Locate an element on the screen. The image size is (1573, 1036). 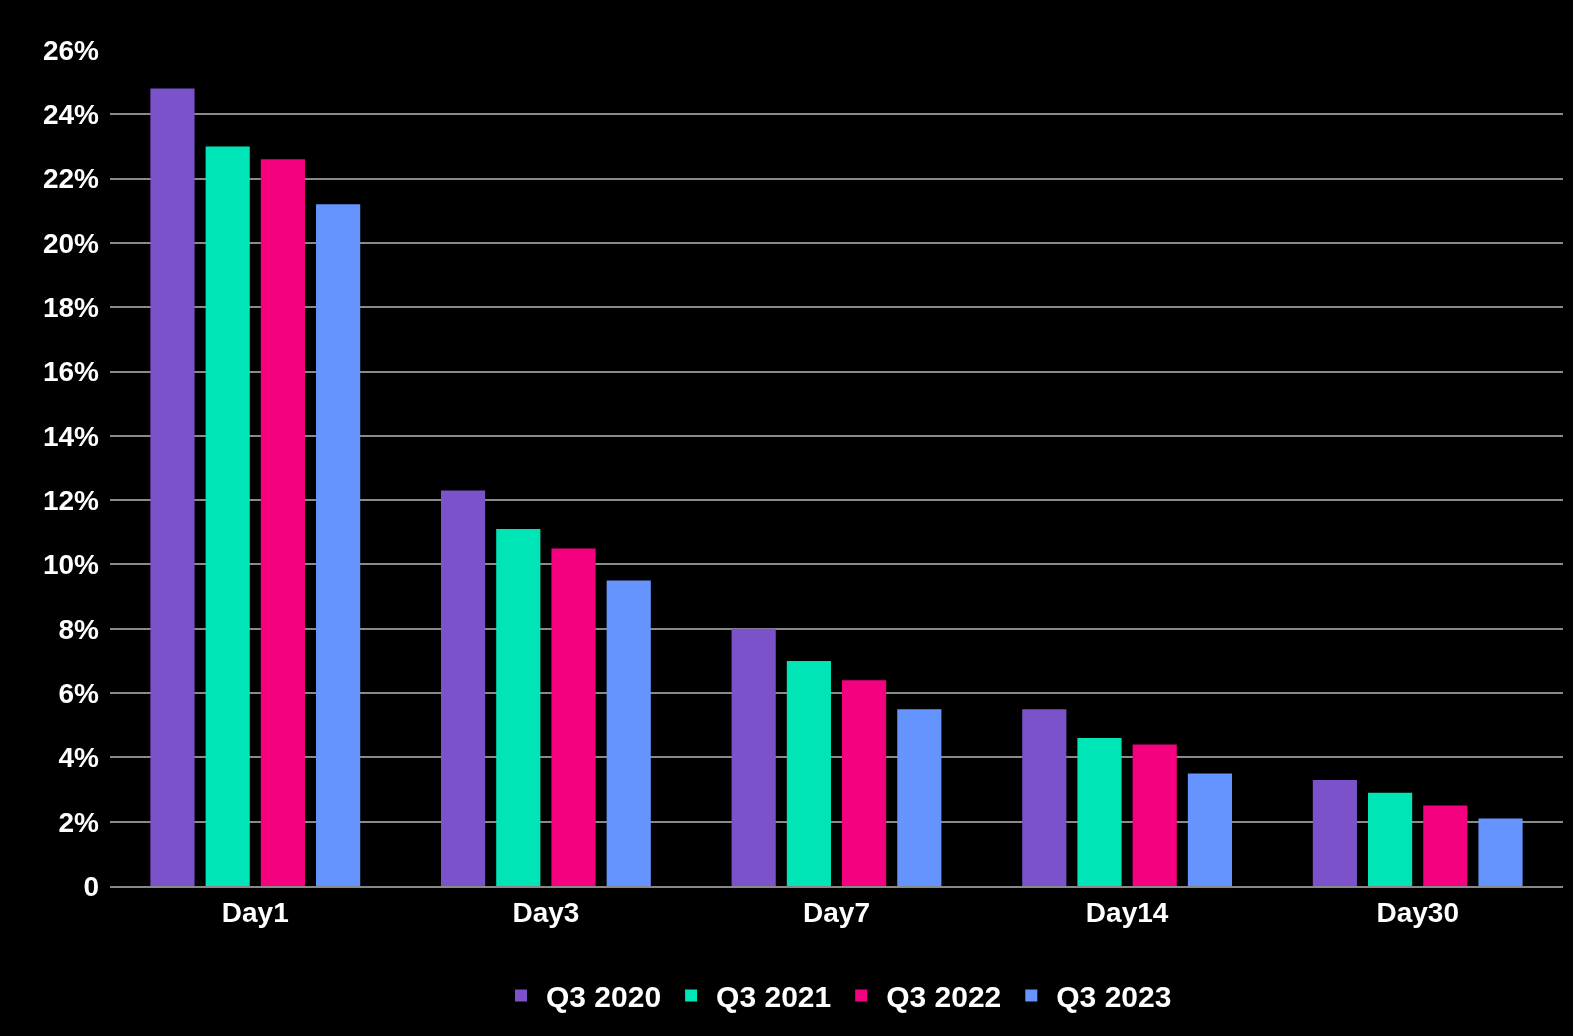
y-tick-label: 26% is located at coordinates (71, 50).